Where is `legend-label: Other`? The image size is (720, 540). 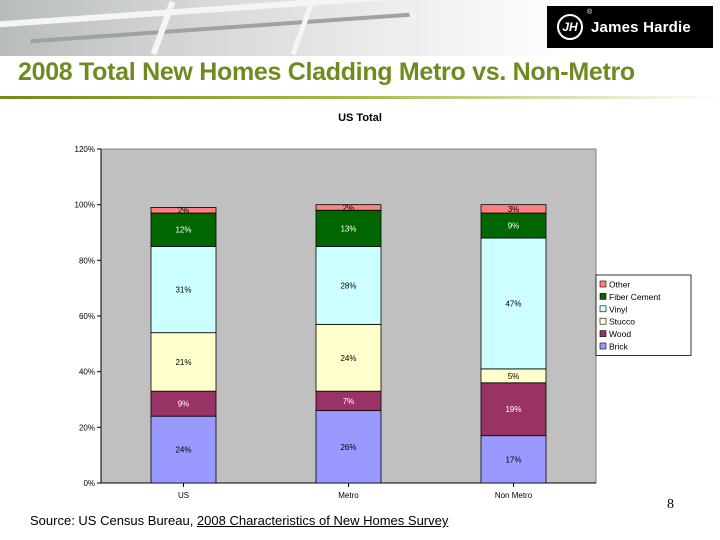
legend-label: Other is located at coordinates (619, 285).